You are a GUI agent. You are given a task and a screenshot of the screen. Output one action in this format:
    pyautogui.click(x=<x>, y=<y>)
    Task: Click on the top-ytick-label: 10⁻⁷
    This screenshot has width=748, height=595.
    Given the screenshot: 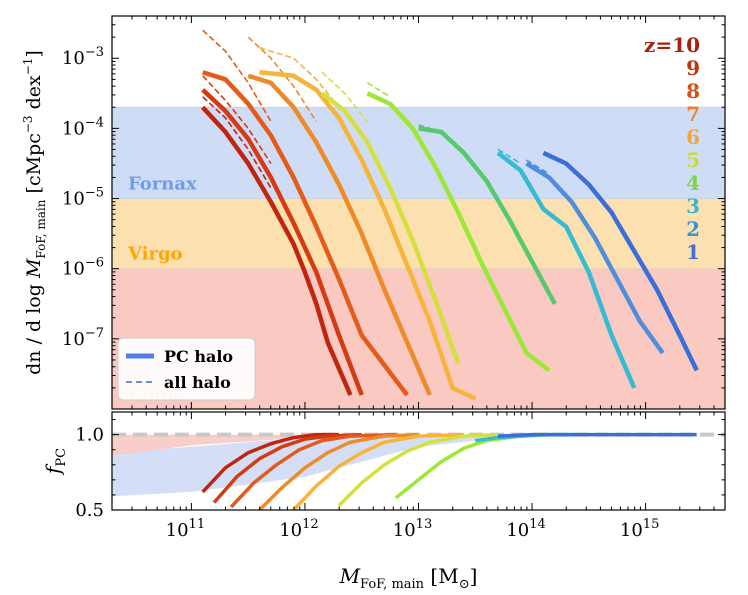 What is the action you would take?
    pyautogui.click(x=83, y=338)
    